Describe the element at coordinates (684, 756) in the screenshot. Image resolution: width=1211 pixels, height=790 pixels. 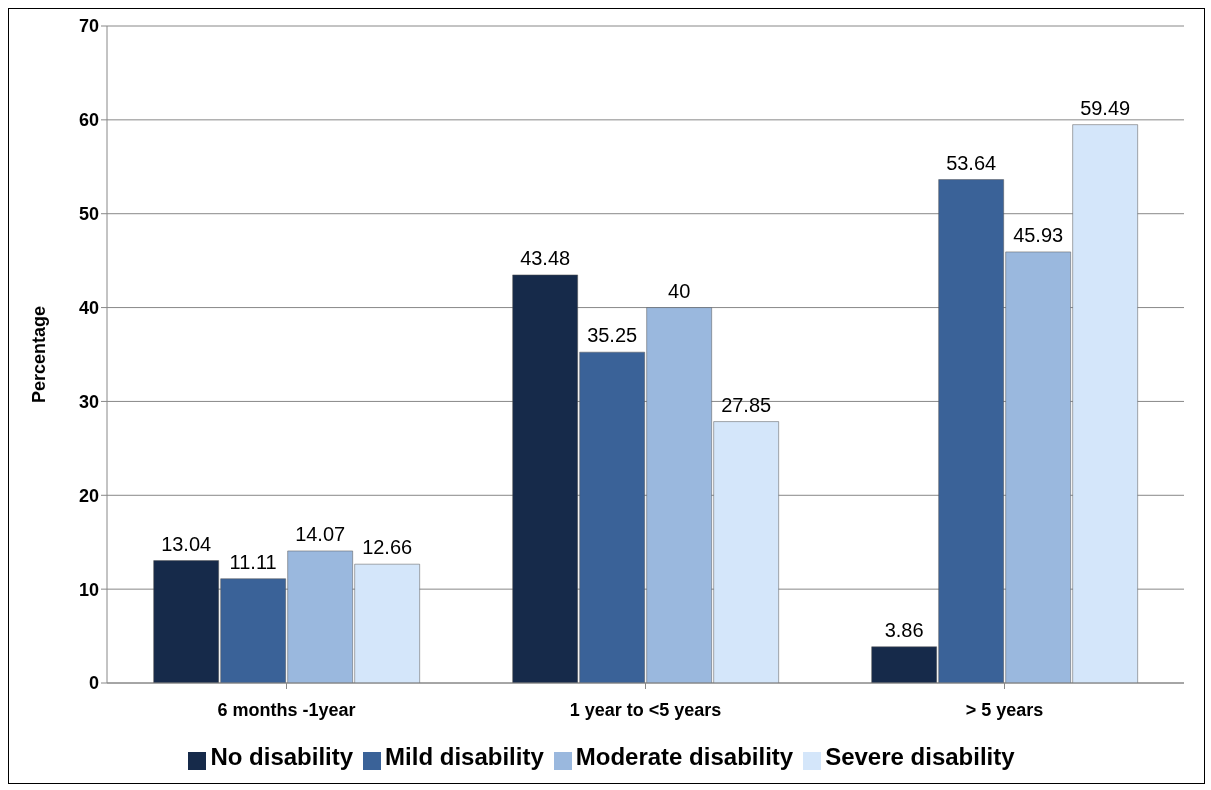
I see `legend-label: Moderate disability` at that location.